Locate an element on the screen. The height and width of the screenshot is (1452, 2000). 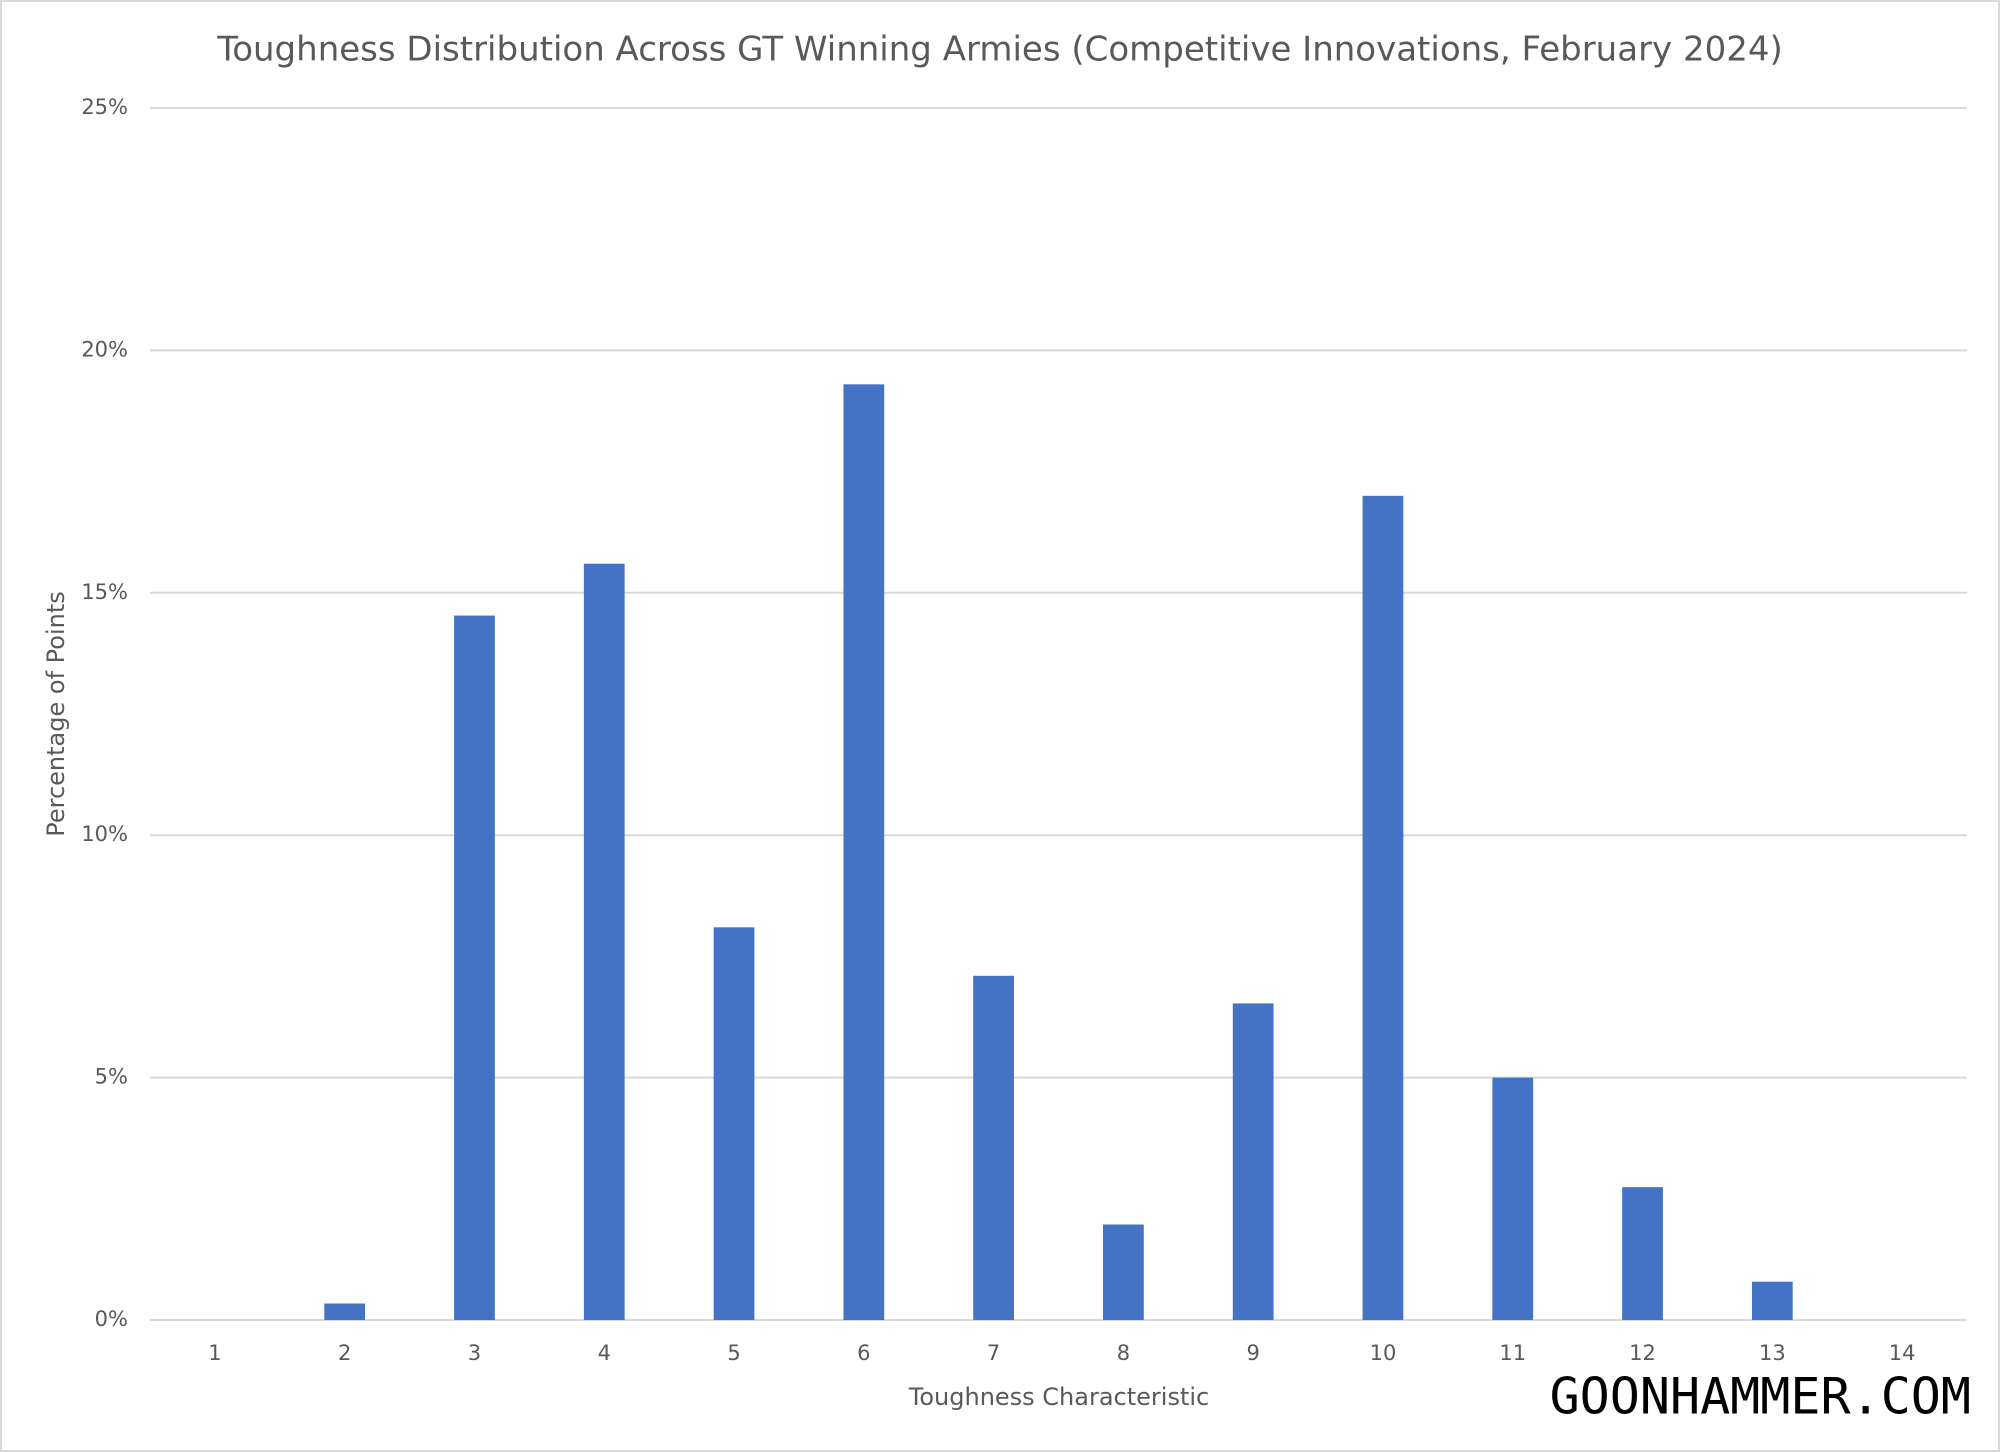
x-tick-label: 3 is located at coordinates (474, 1353).